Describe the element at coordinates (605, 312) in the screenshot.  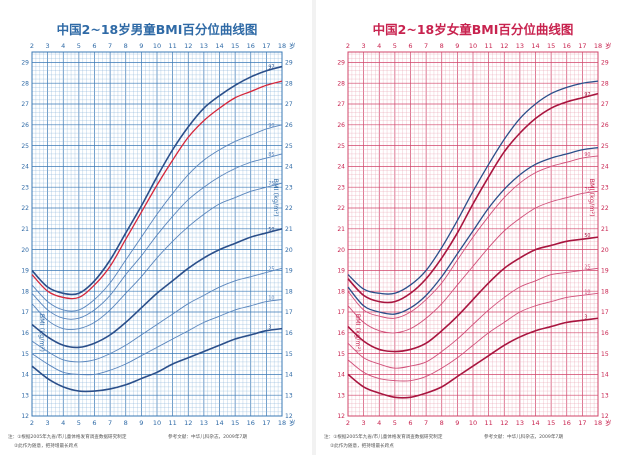
I see `y-tick-label-right: 17` at that location.